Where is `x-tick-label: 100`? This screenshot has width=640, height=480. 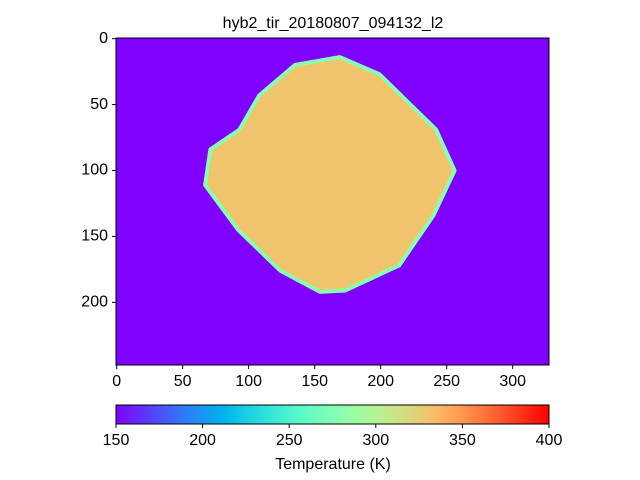 x-tick-label: 100 is located at coordinates (248, 381).